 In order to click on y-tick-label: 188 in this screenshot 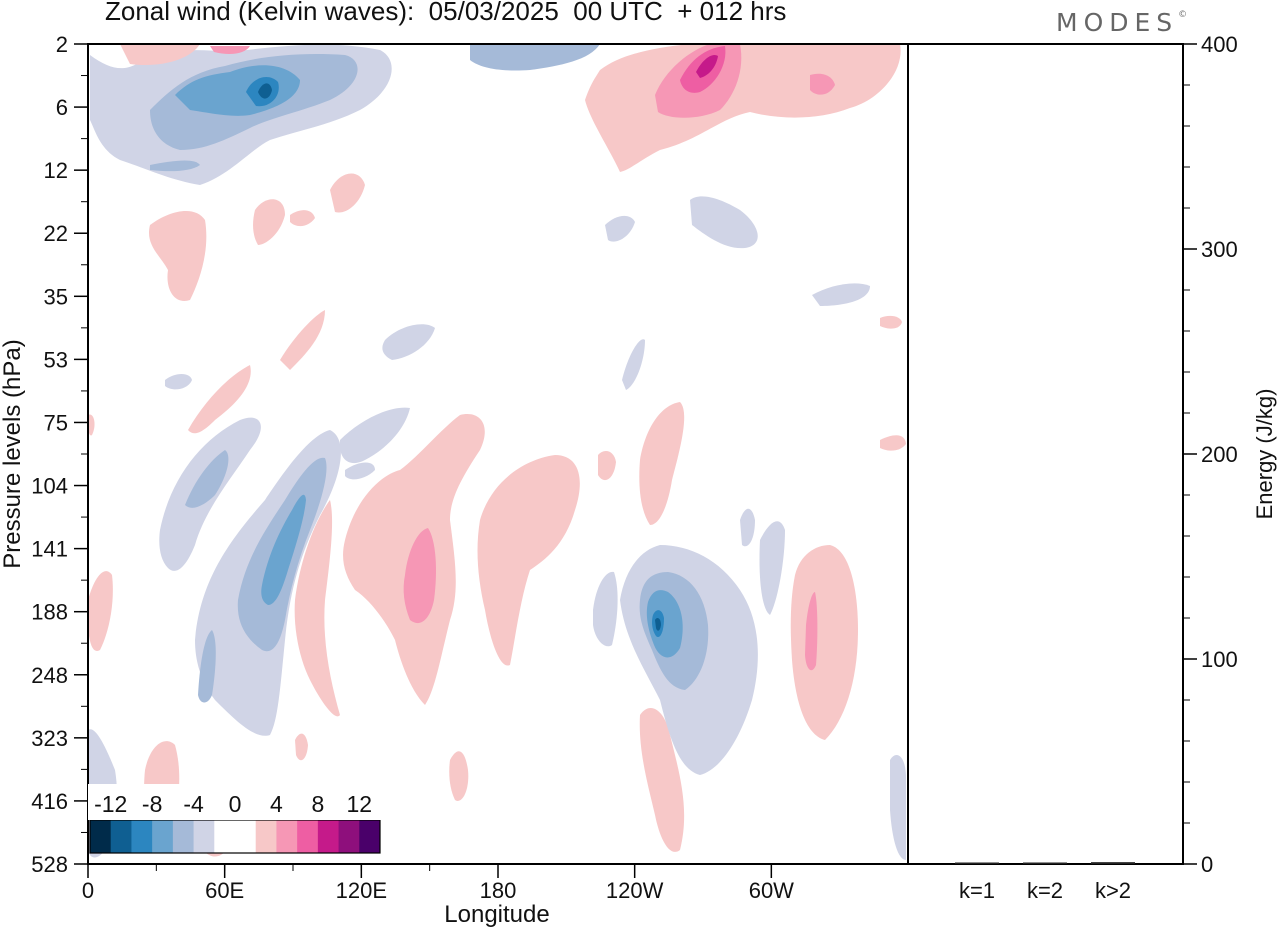, I will do `click(49, 612)`.